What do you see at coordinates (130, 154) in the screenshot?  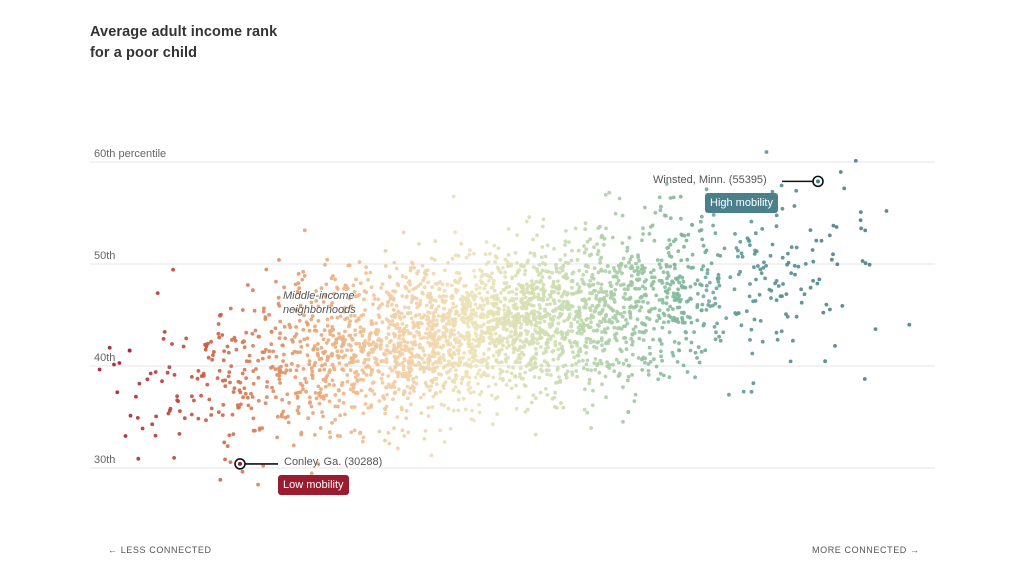 I see `y-tick-60: 60th percentile` at bounding box center [130, 154].